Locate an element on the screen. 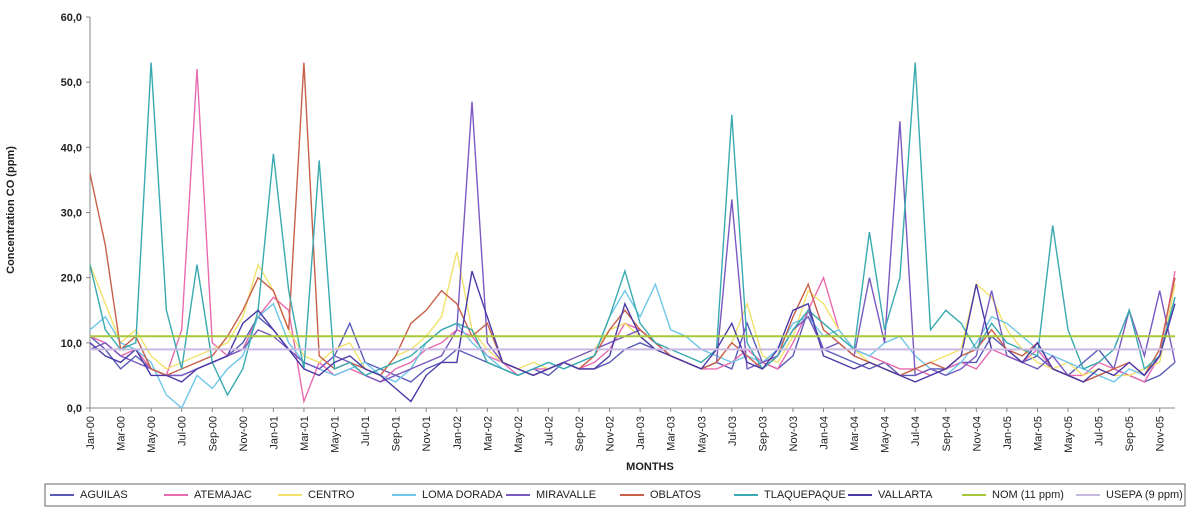 The width and height of the screenshot is (1188, 514). y-tick-label: 20,0 is located at coordinates (71, 279).